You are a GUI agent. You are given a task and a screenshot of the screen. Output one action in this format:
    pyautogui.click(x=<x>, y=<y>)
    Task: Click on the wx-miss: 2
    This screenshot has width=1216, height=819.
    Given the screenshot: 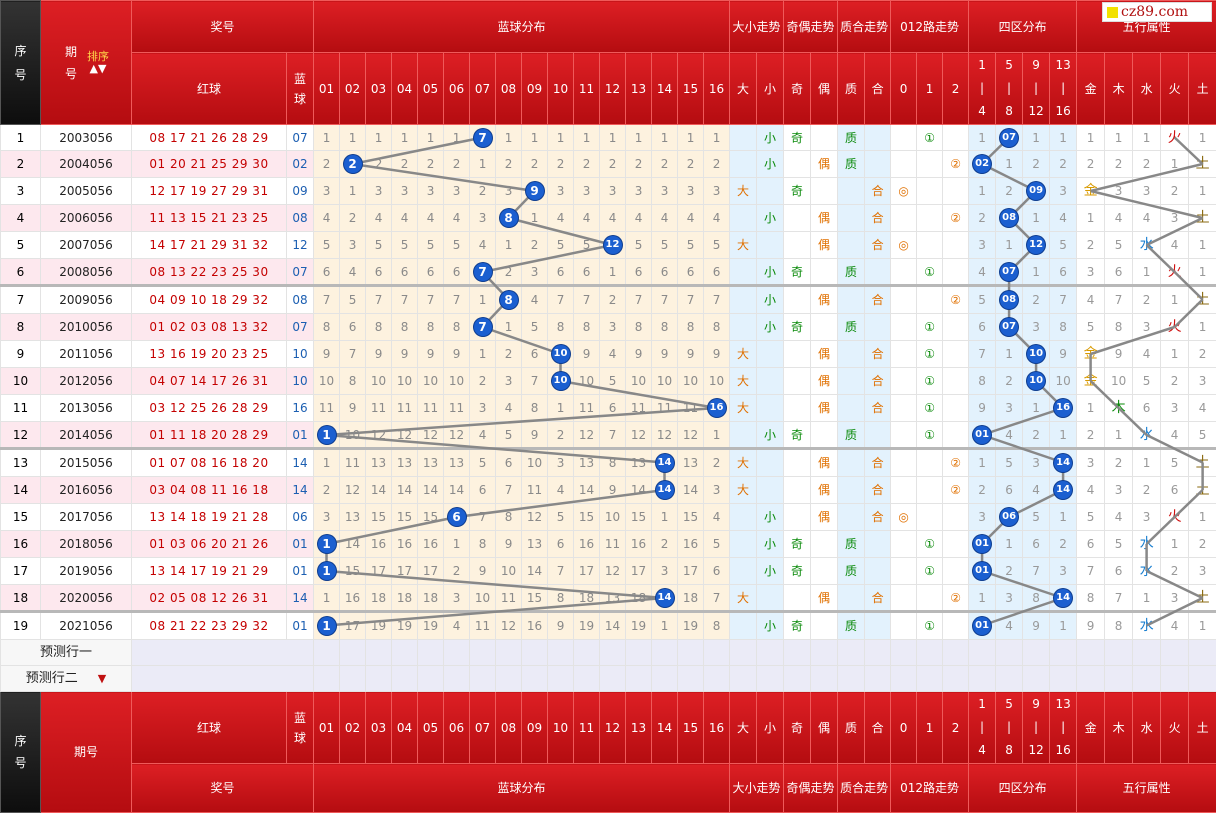 What is the action you would take?
    pyautogui.click(x=1202, y=354)
    